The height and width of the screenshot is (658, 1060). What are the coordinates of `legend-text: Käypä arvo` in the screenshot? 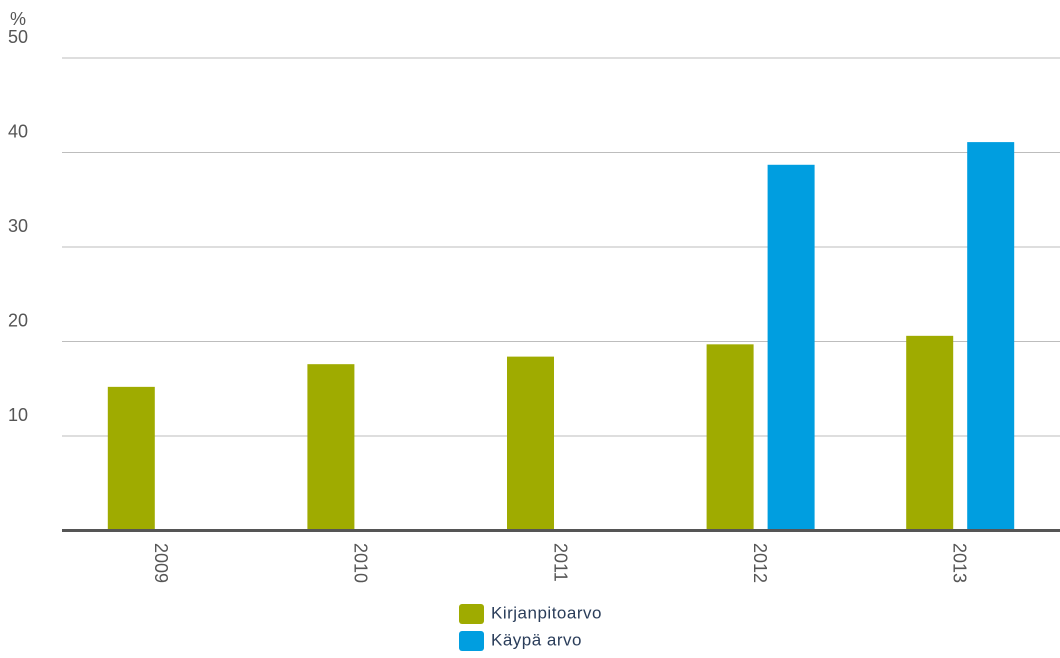 It's located at (536, 639).